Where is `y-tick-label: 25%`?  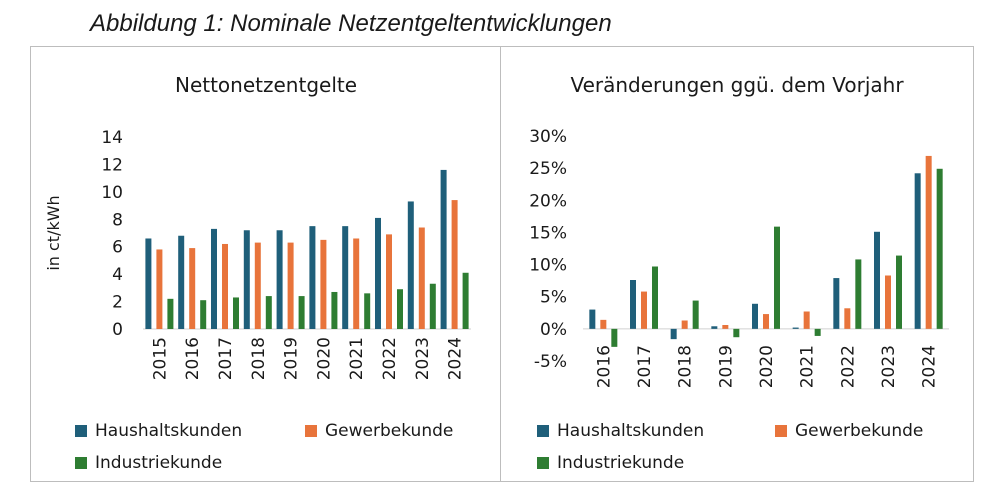
y-tick-label: 25% is located at coordinates (548, 169).